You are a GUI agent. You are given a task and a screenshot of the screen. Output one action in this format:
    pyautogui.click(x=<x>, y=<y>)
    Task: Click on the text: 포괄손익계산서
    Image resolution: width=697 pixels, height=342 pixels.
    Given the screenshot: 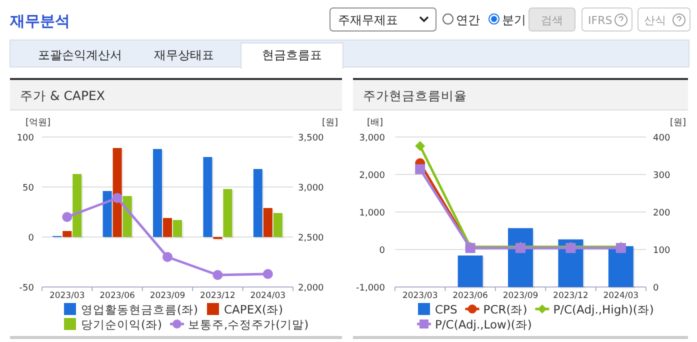 What is the action you would take?
    pyautogui.click(x=80, y=55)
    